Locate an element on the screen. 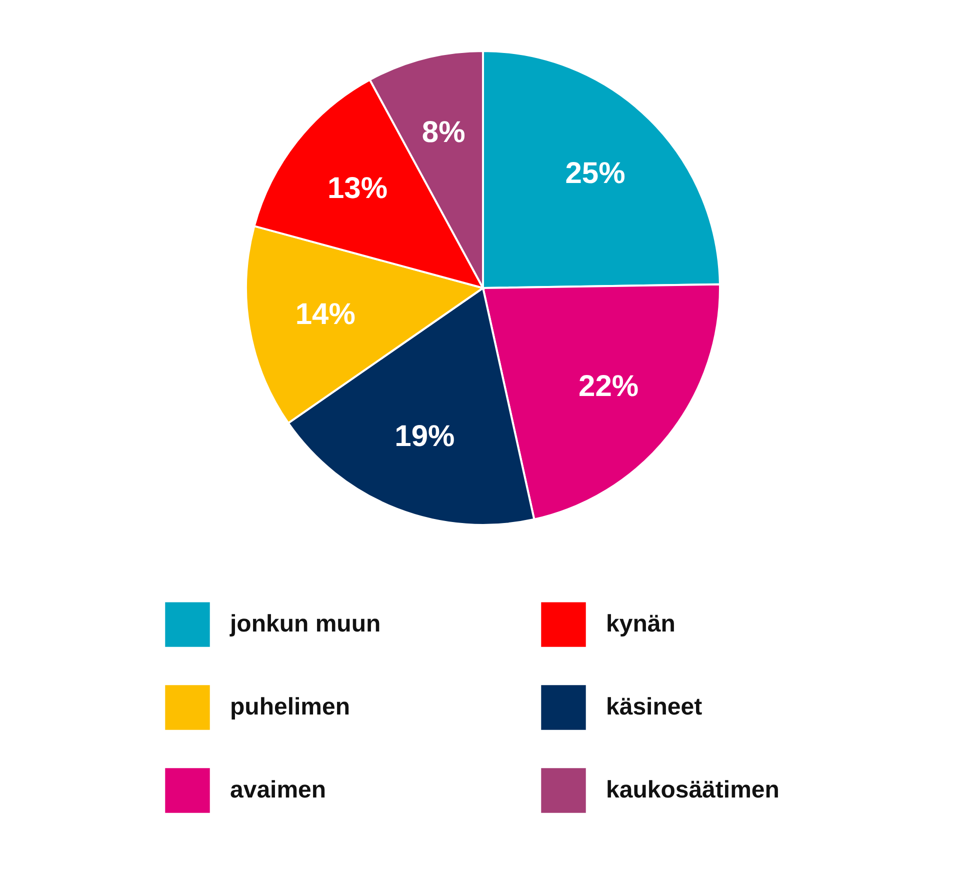 This screenshot has width=980, height=891. data-label: 22% is located at coordinates (608, 387).